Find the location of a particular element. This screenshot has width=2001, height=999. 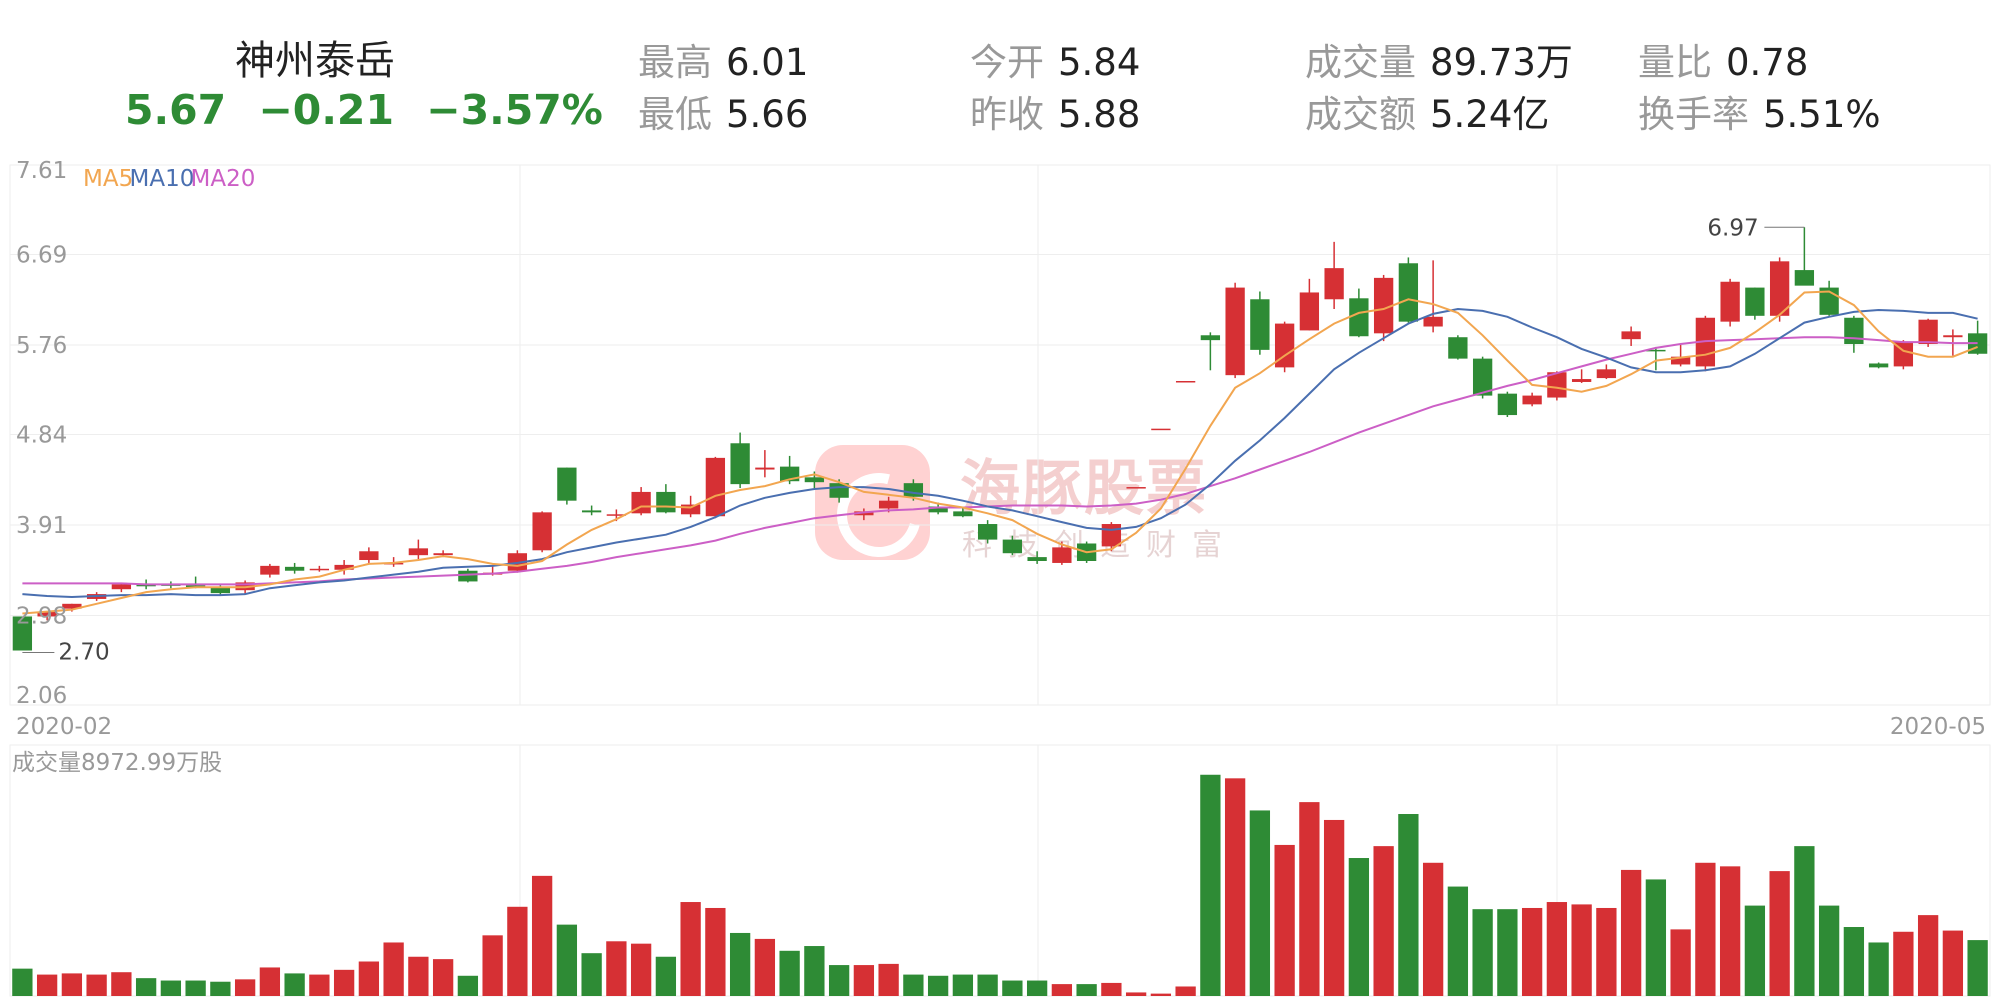

legend-ma20: MA20 is located at coordinates (223, 179).